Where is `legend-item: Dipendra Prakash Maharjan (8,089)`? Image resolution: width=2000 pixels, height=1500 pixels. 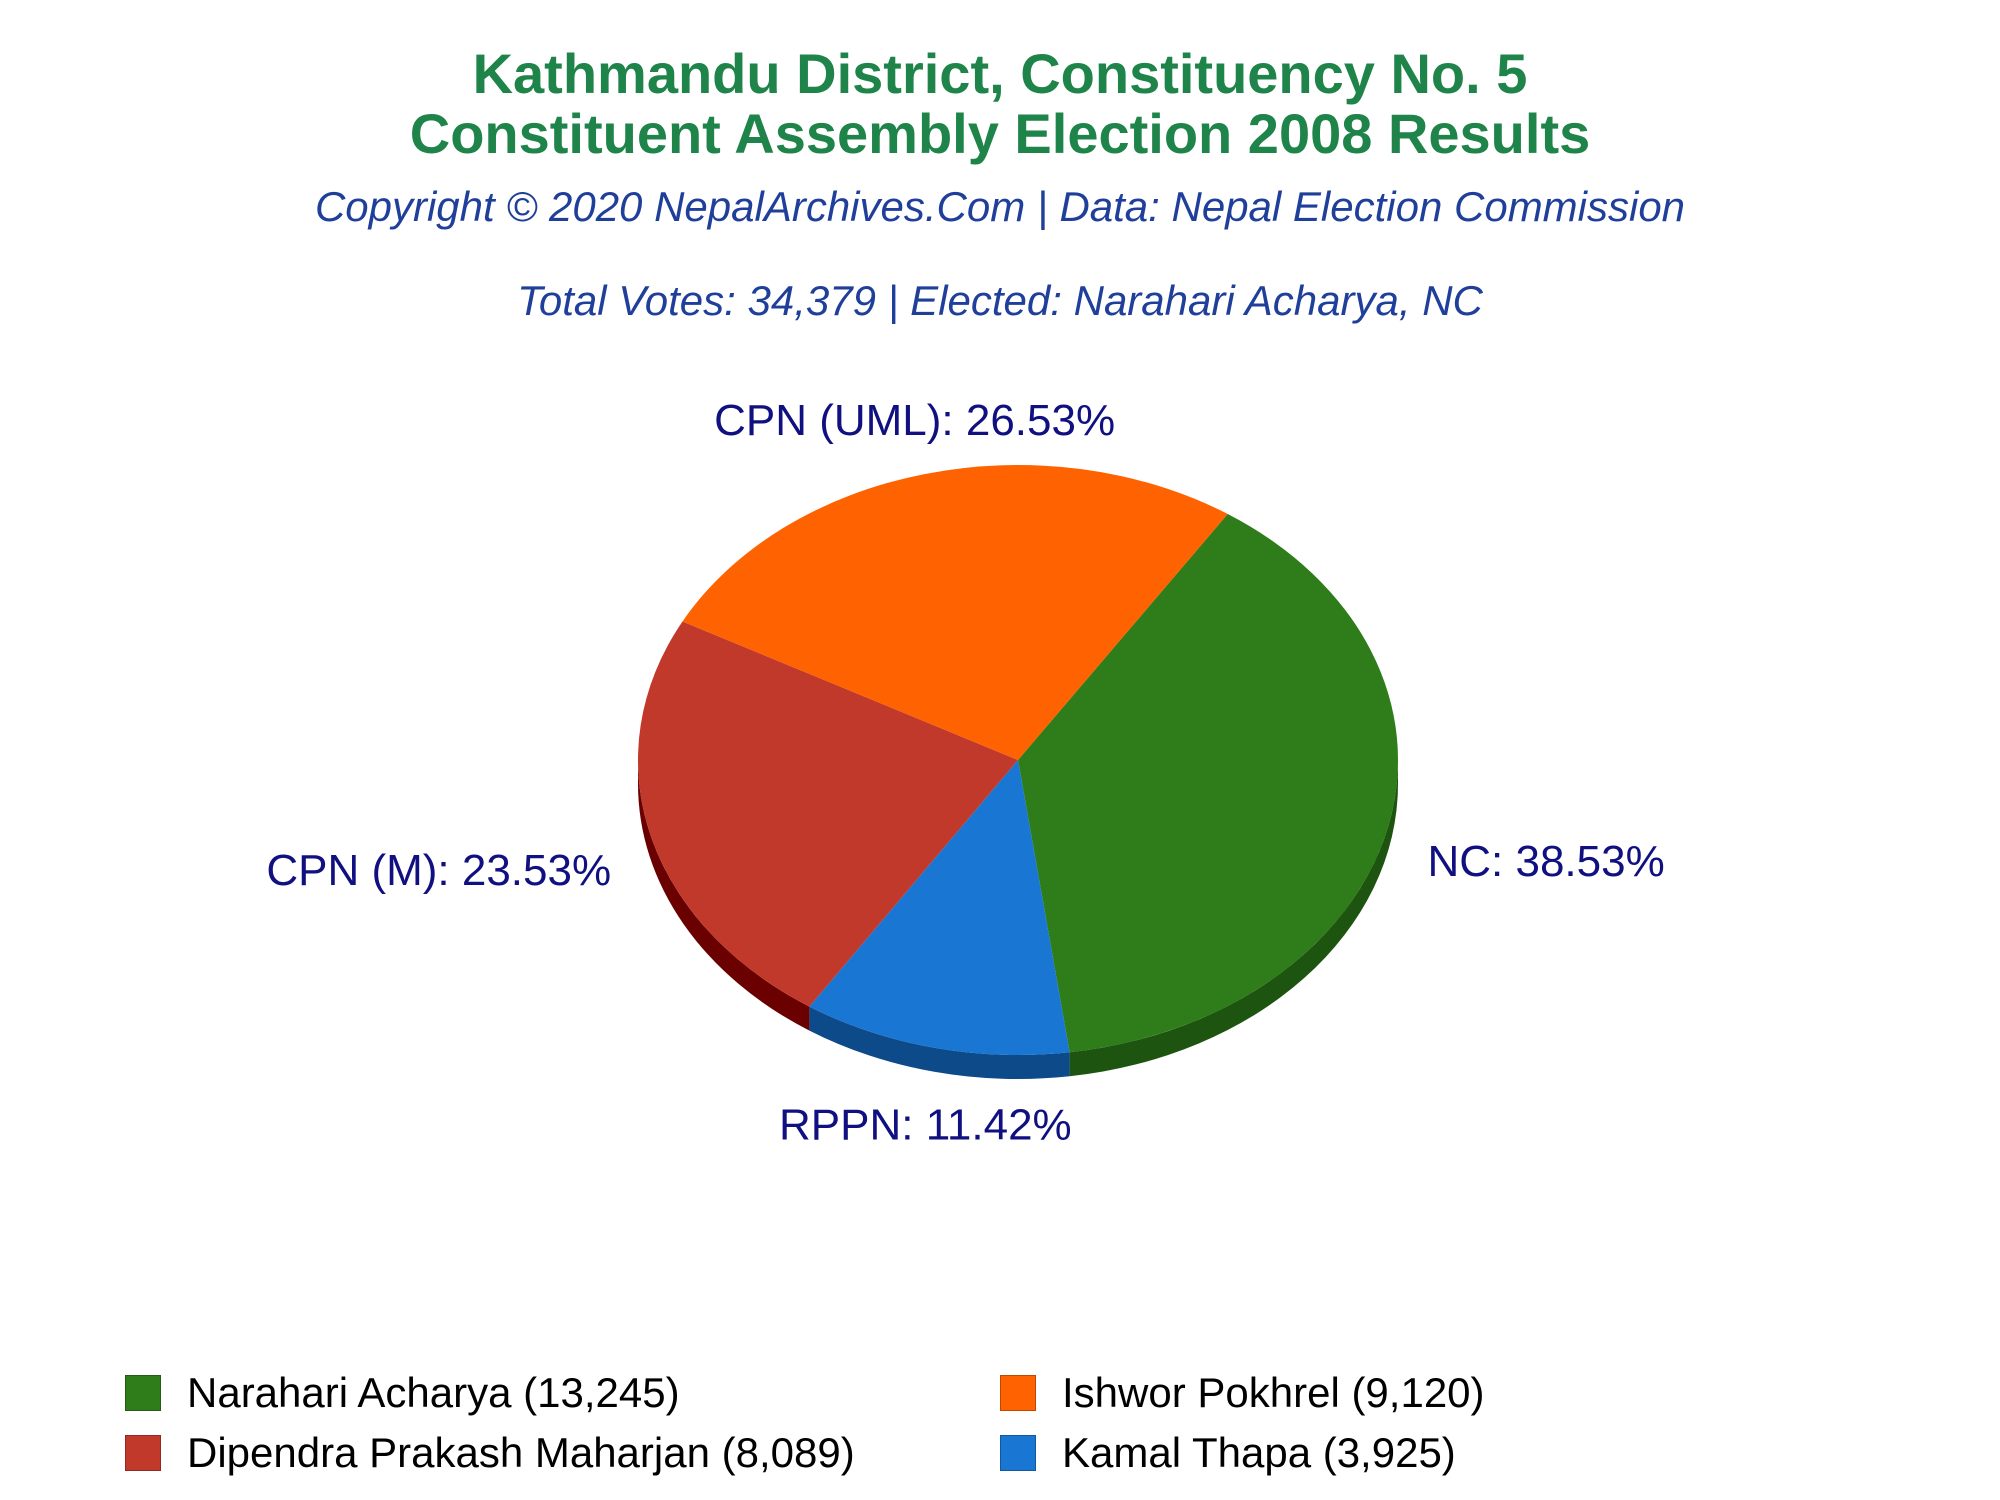 legend-item: Dipendra Prakash Maharjan (8,089) is located at coordinates (490, 1453).